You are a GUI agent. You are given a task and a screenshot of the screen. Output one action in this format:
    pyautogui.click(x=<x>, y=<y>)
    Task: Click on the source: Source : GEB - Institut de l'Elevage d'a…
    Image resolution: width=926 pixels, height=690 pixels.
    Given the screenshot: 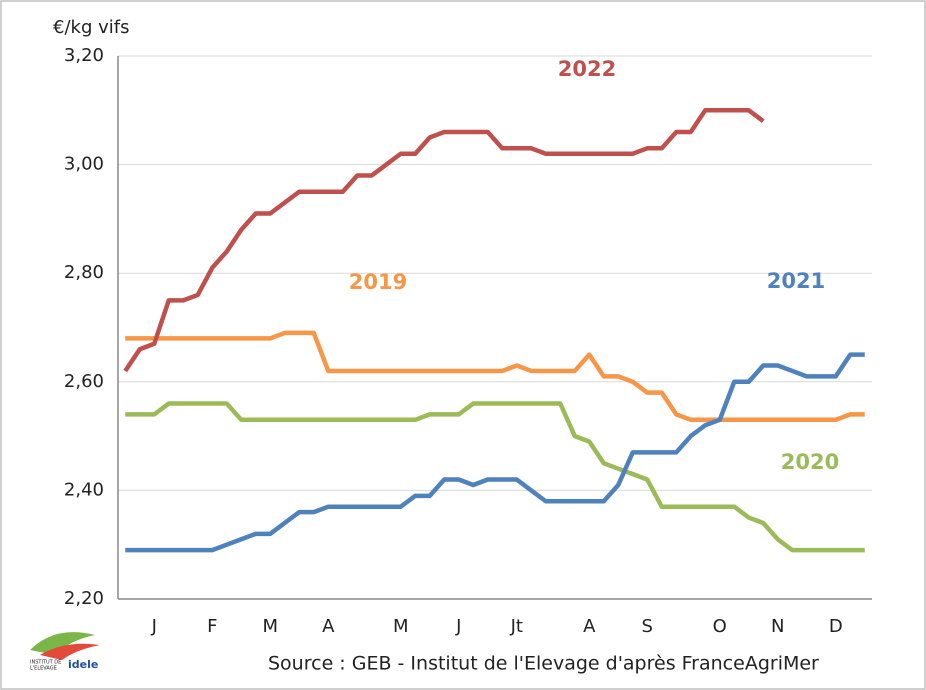 What is the action you would take?
    pyautogui.click(x=543, y=664)
    